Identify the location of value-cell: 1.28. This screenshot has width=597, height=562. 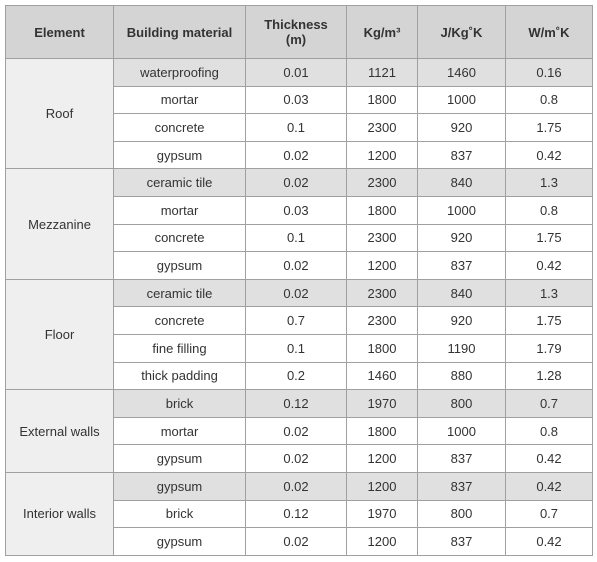
(549, 376).